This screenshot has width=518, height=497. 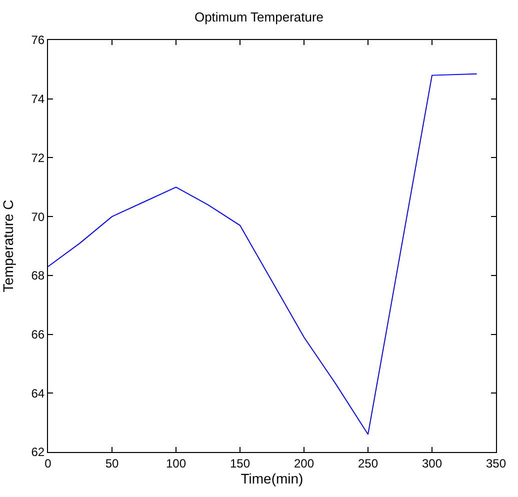 I want to click on y-tick-label: 76, so click(x=38, y=40).